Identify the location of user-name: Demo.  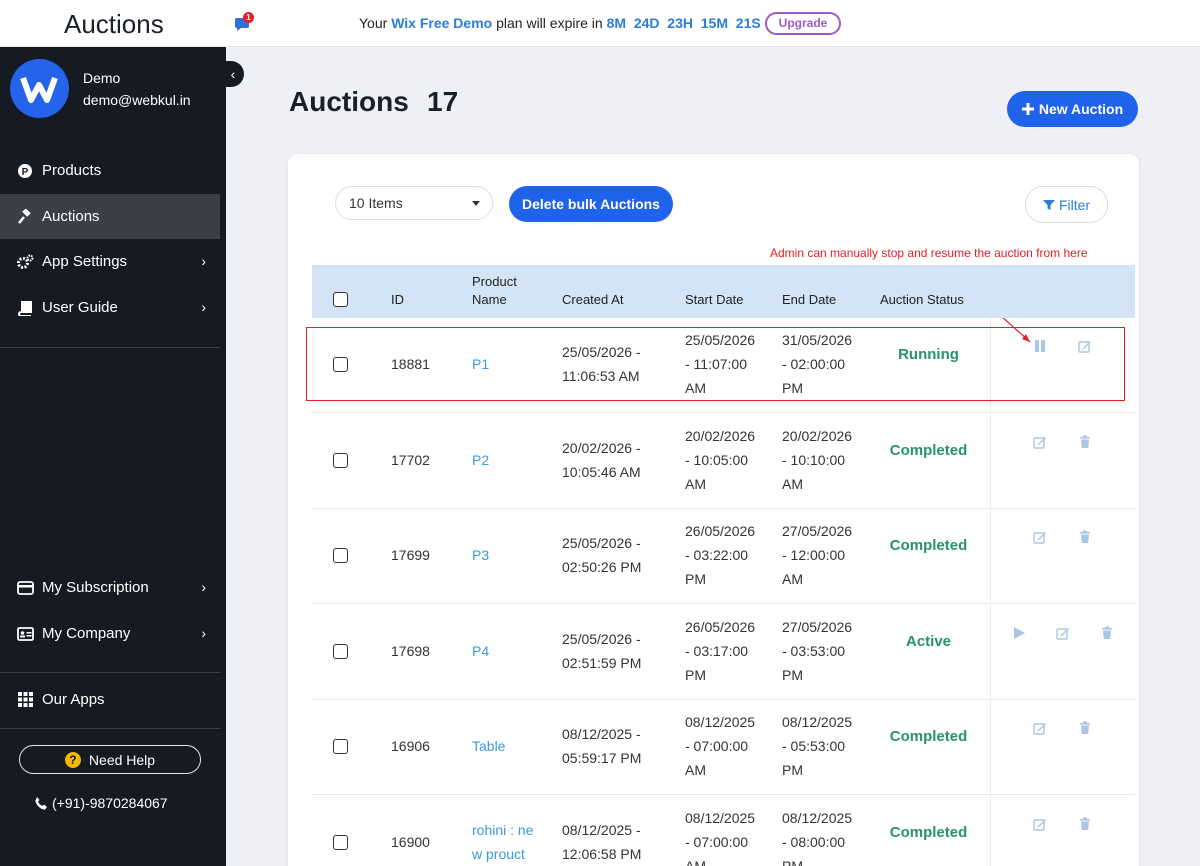
(102, 78).